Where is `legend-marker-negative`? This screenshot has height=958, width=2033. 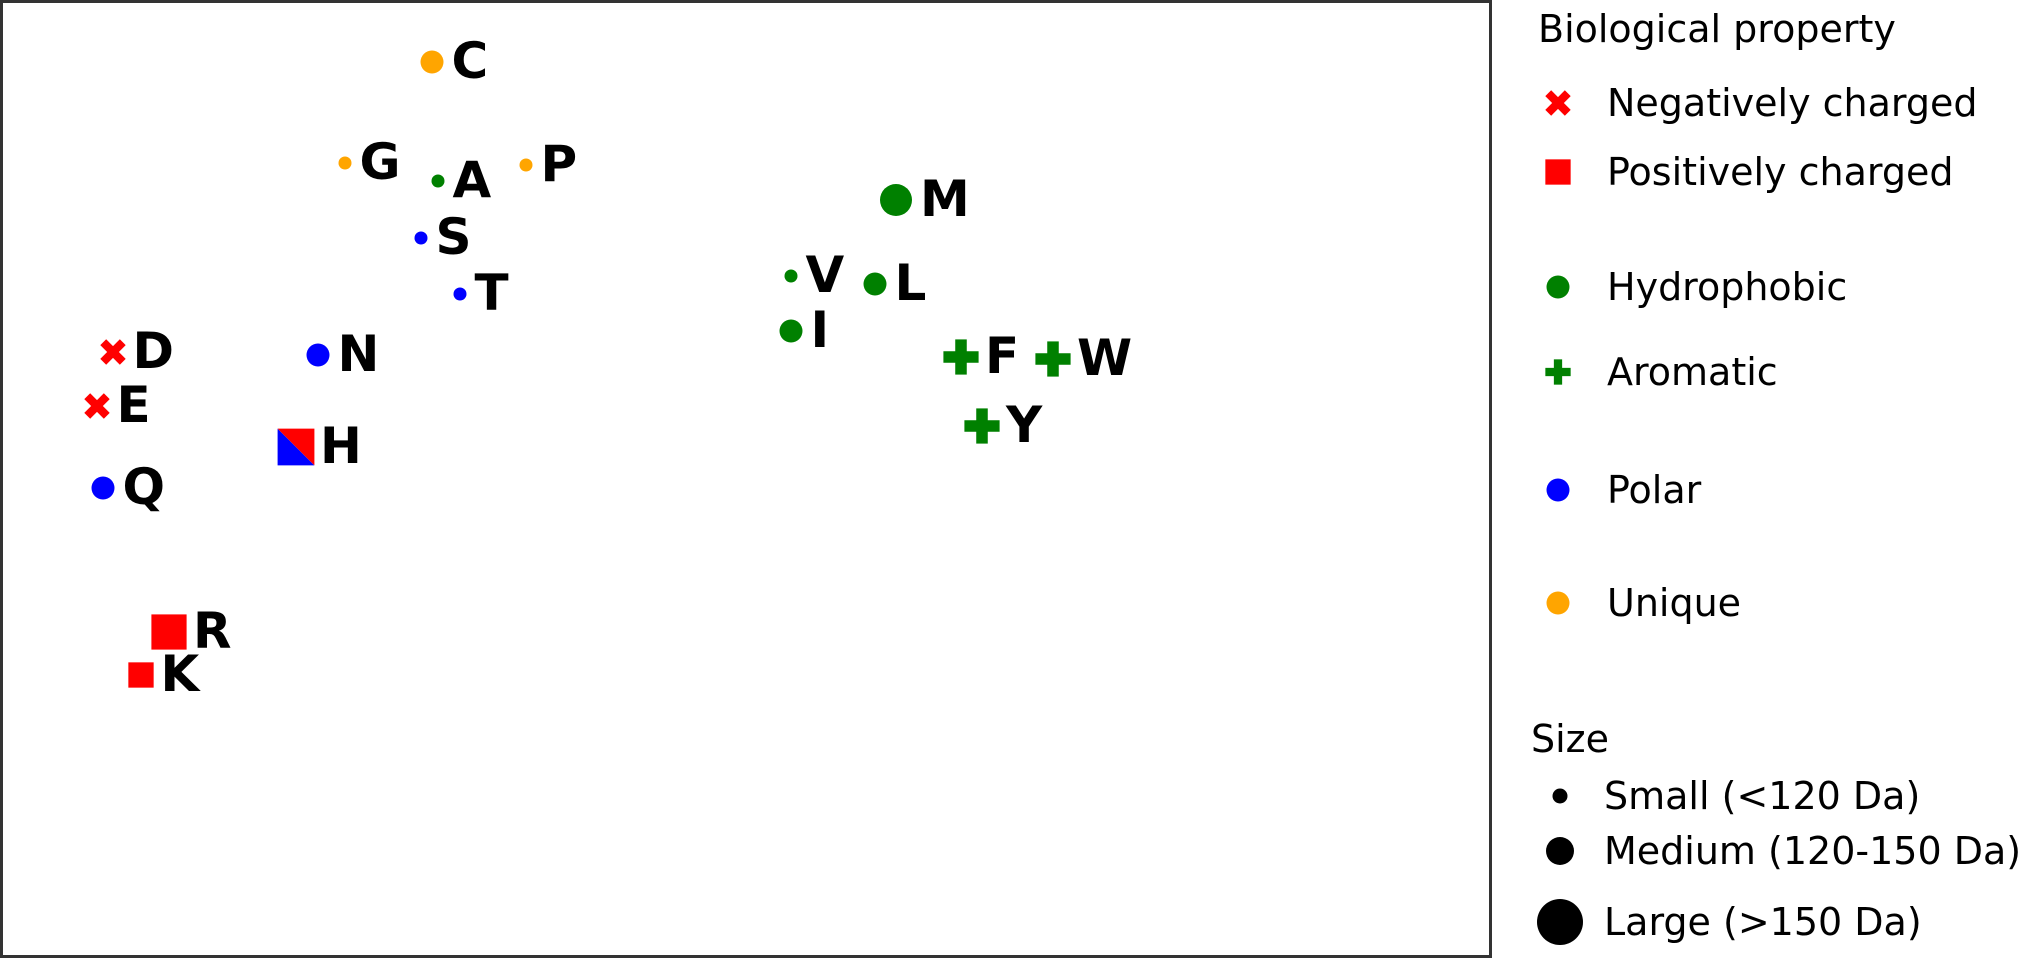
legend-marker-negative is located at coordinates (1558, 103).